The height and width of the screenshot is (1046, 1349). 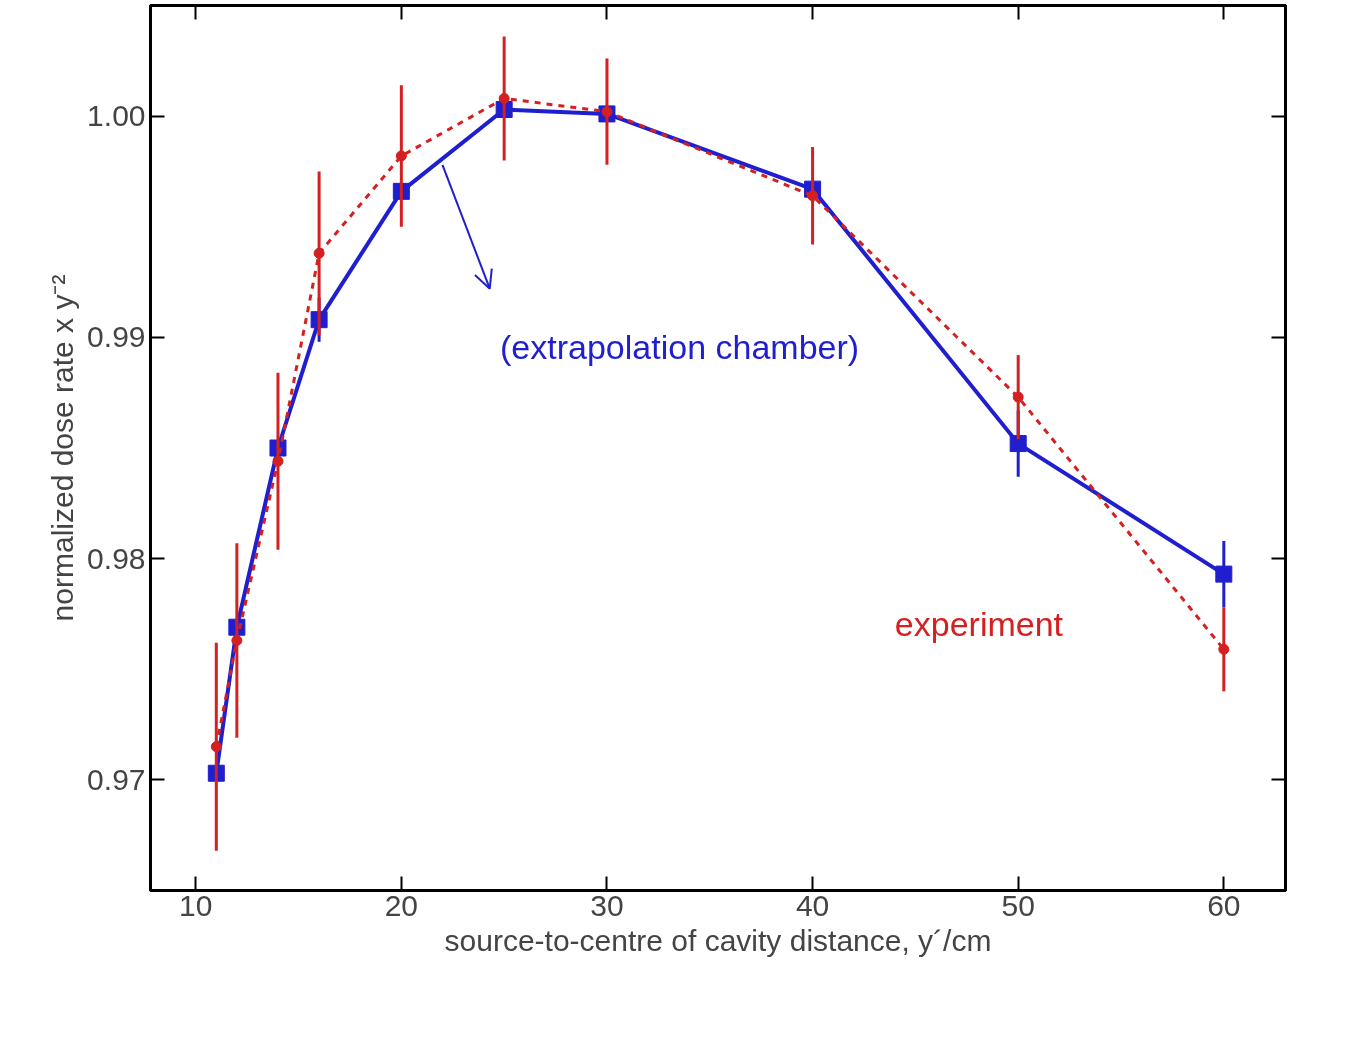 What do you see at coordinates (116, 779) in the screenshot?
I see `y-tick-label: 0.97` at bounding box center [116, 779].